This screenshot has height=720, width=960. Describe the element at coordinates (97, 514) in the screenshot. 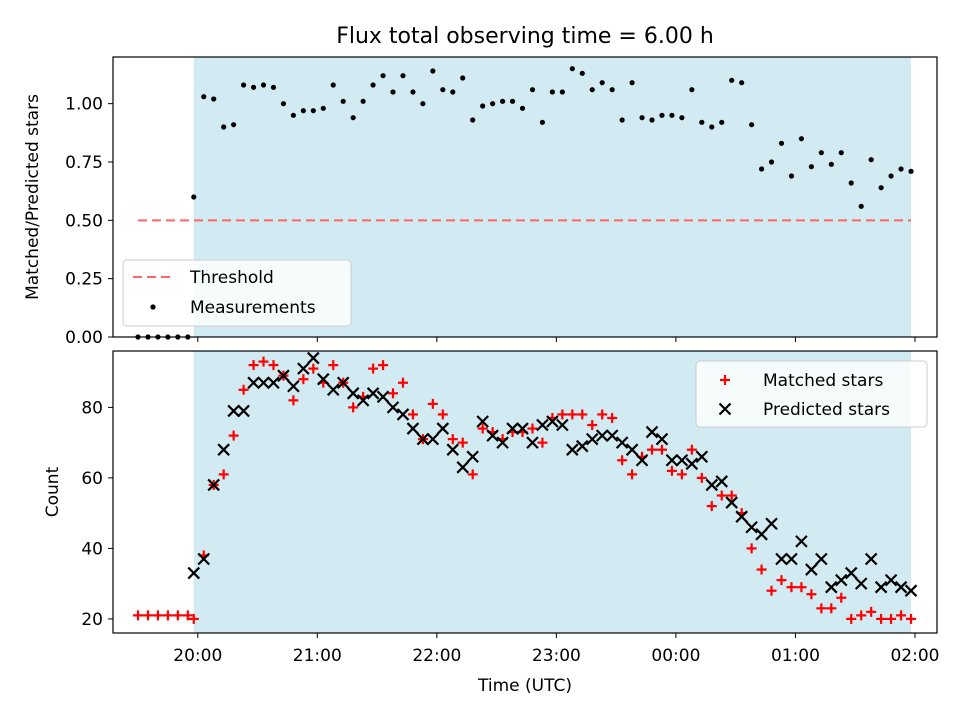

I see `bottom-y-ticks: 20 40 60 80` at that location.